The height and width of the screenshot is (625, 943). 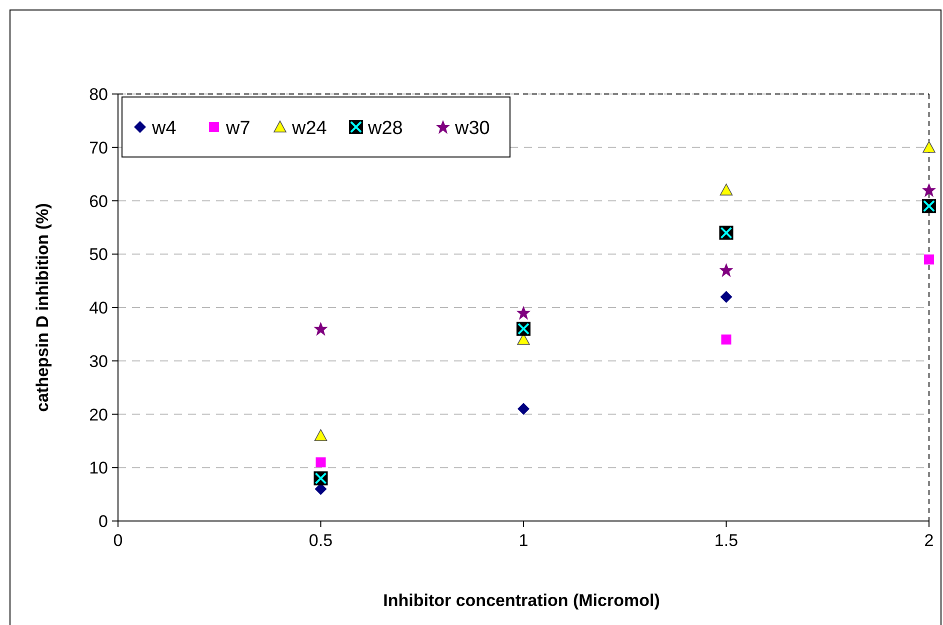 I want to click on y-tick-label: 80, so click(x=98, y=94).